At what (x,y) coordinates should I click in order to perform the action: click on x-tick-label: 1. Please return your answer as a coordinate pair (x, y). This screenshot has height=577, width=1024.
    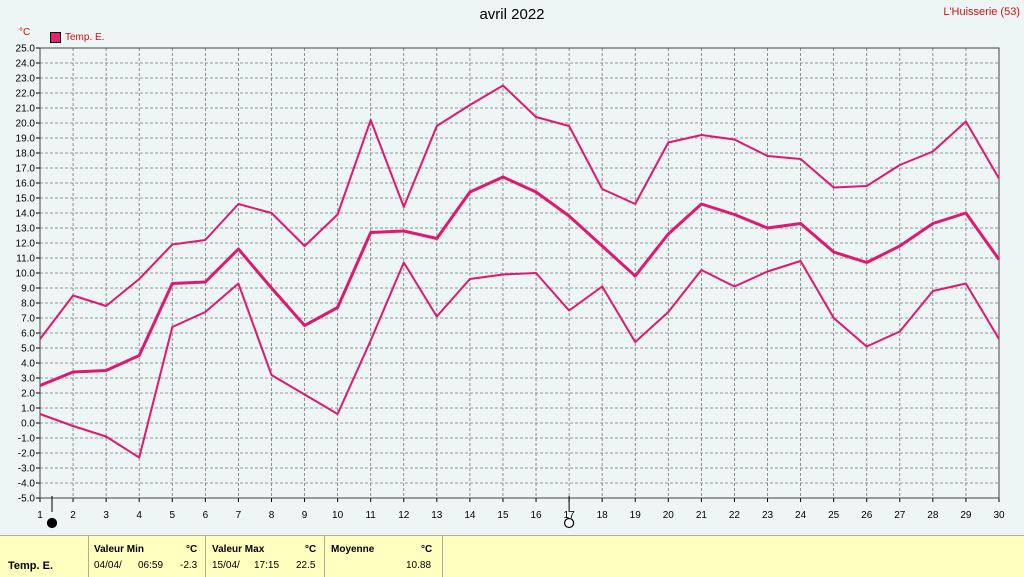
    Looking at the image, I should click on (40, 515).